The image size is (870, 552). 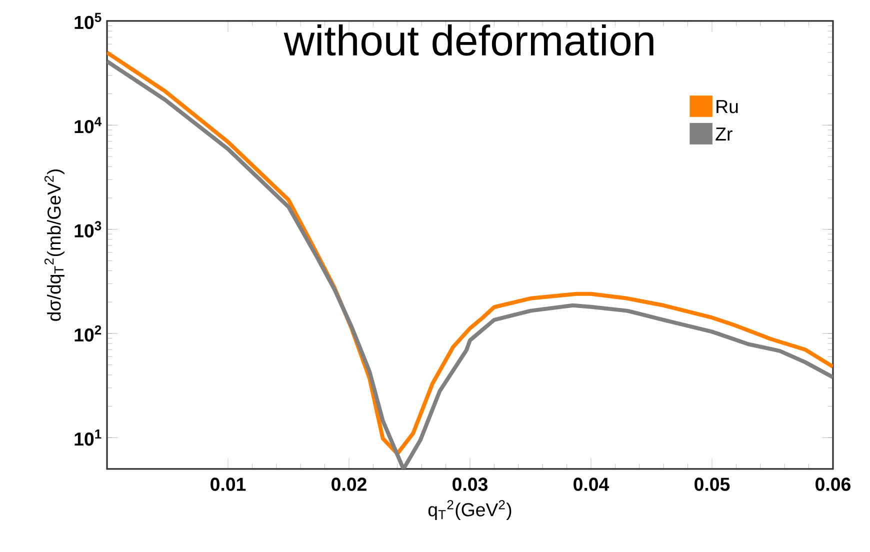 What do you see at coordinates (724, 134) in the screenshot?
I see `legend-label: Zr` at bounding box center [724, 134].